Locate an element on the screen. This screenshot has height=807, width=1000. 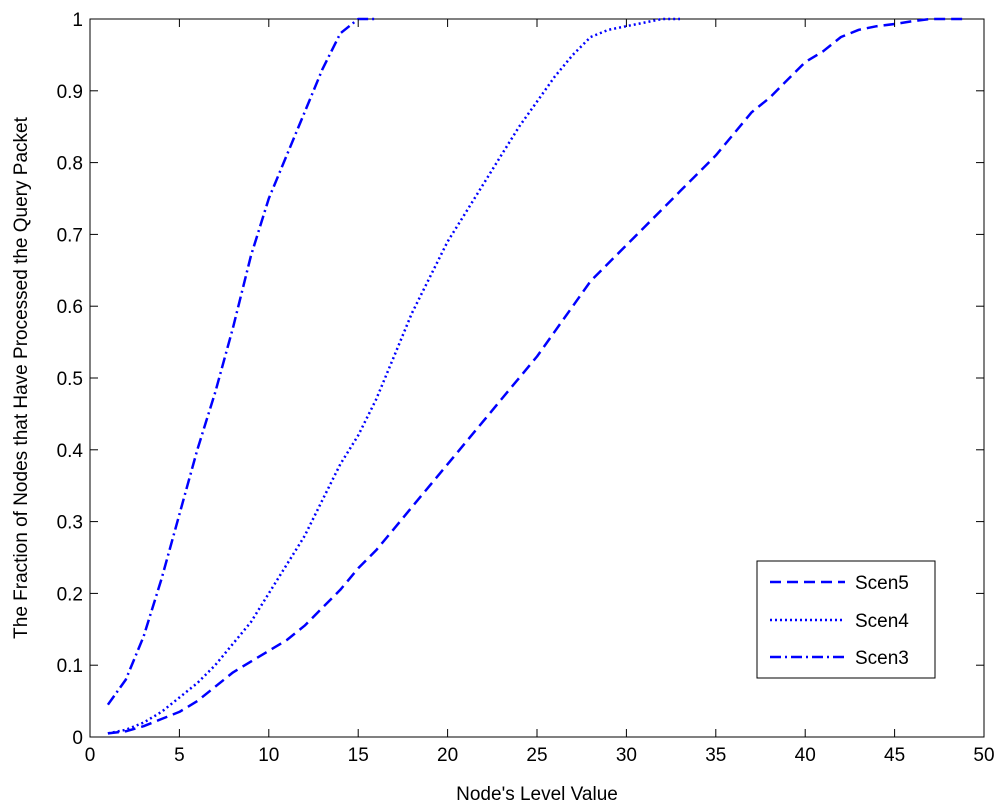
y-tick-label: 0 is located at coordinates (77, 738).